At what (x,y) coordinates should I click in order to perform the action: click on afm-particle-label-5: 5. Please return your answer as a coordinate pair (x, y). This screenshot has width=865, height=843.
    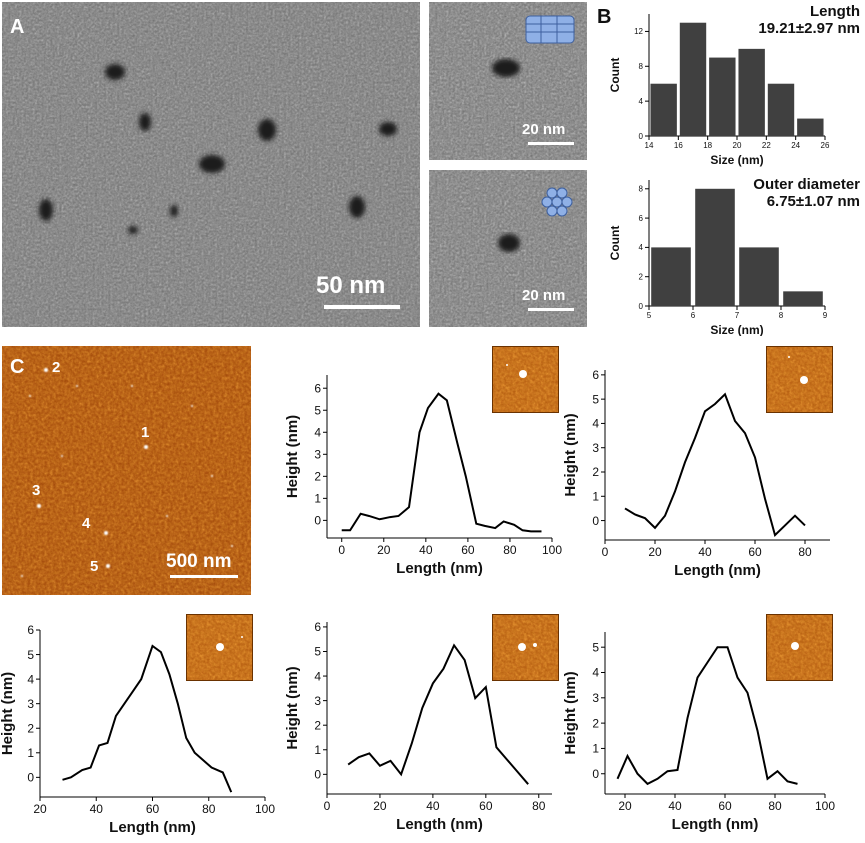
    Looking at the image, I should click on (94, 566).